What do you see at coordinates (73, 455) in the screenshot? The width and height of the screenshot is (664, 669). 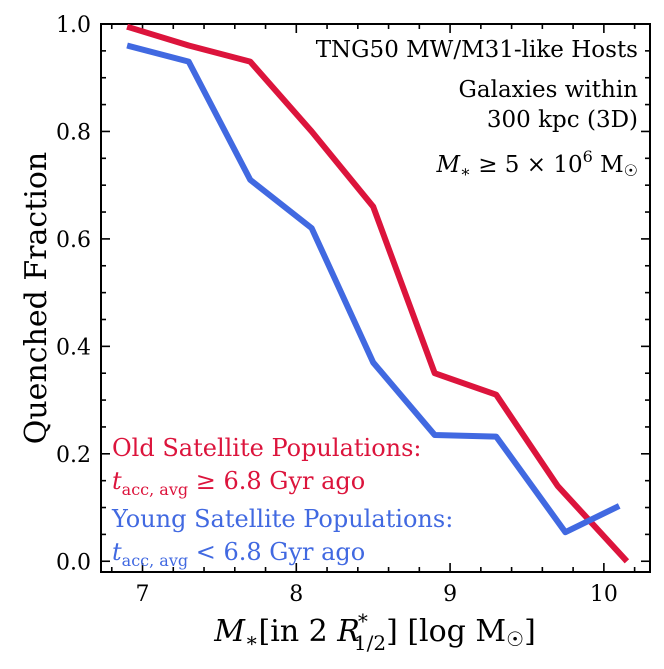 I see `y-tick-label: 0.2` at bounding box center [73, 455].